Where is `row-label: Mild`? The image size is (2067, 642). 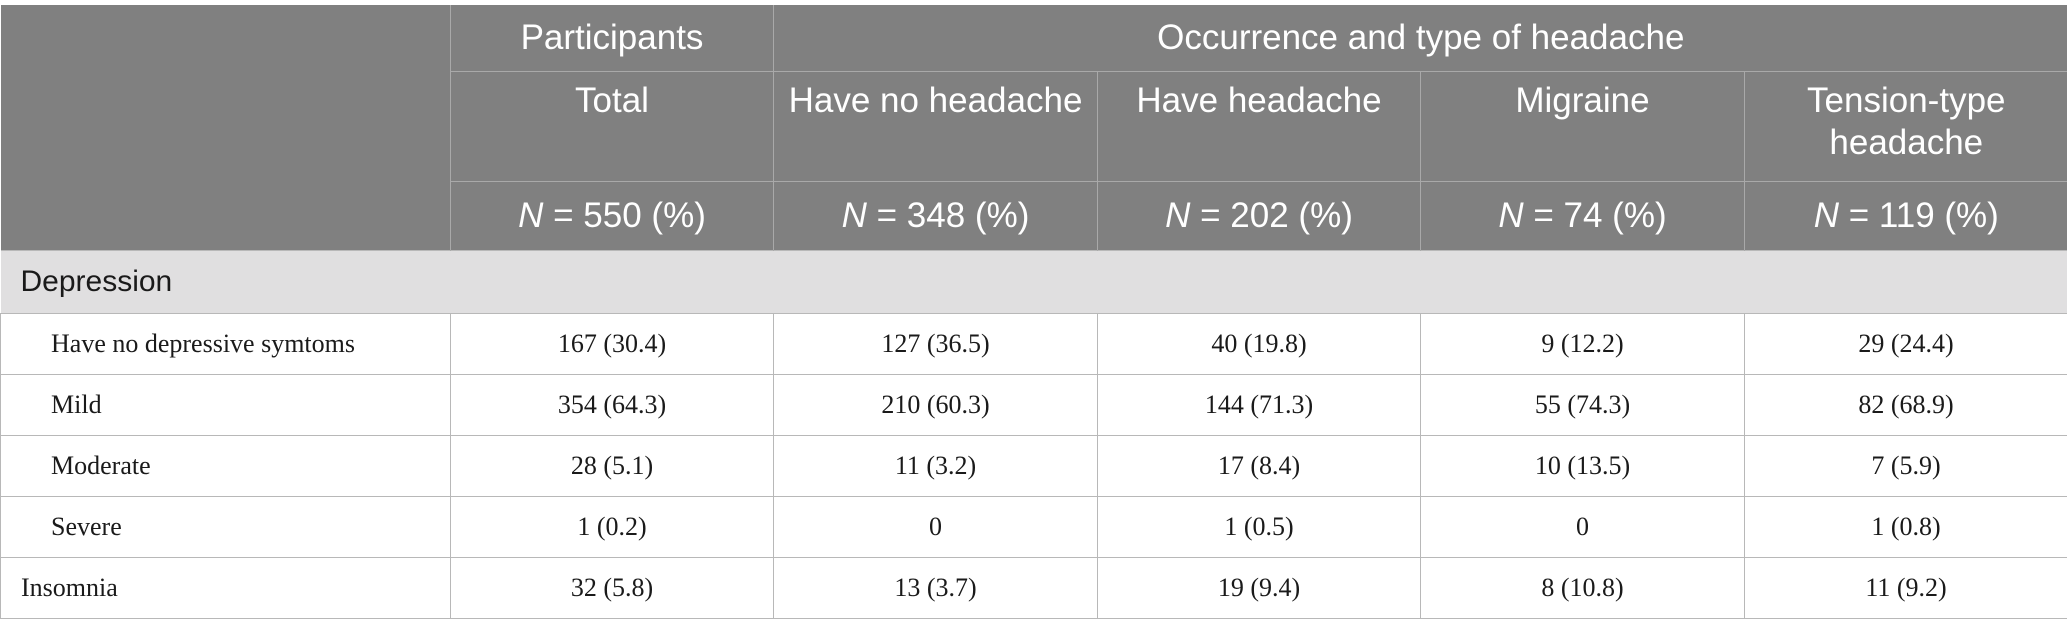 row-label: Mild is located at coordinates (225, 405).